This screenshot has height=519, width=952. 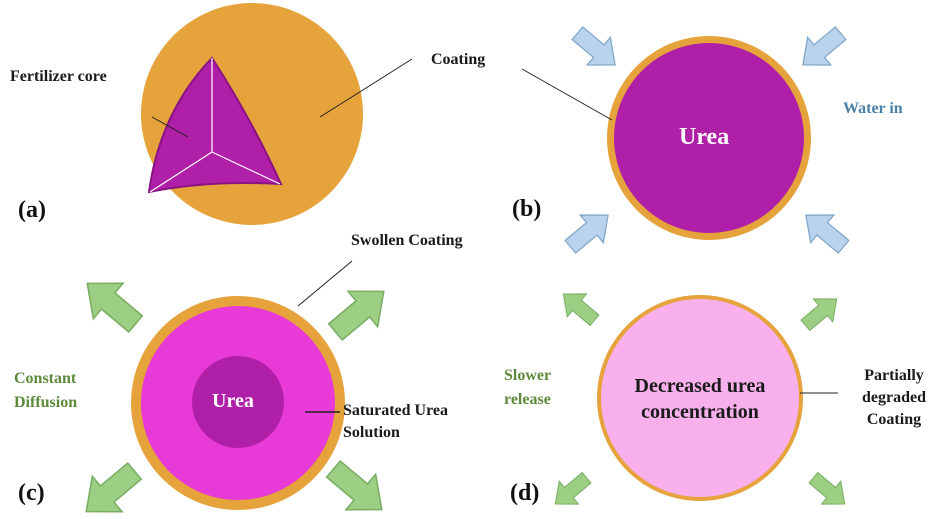 What do you see at coordinates (407, 240) in the screenshot?
I see `swollen-coating-label: Swollen Coating` at bounding box center [407, 240].